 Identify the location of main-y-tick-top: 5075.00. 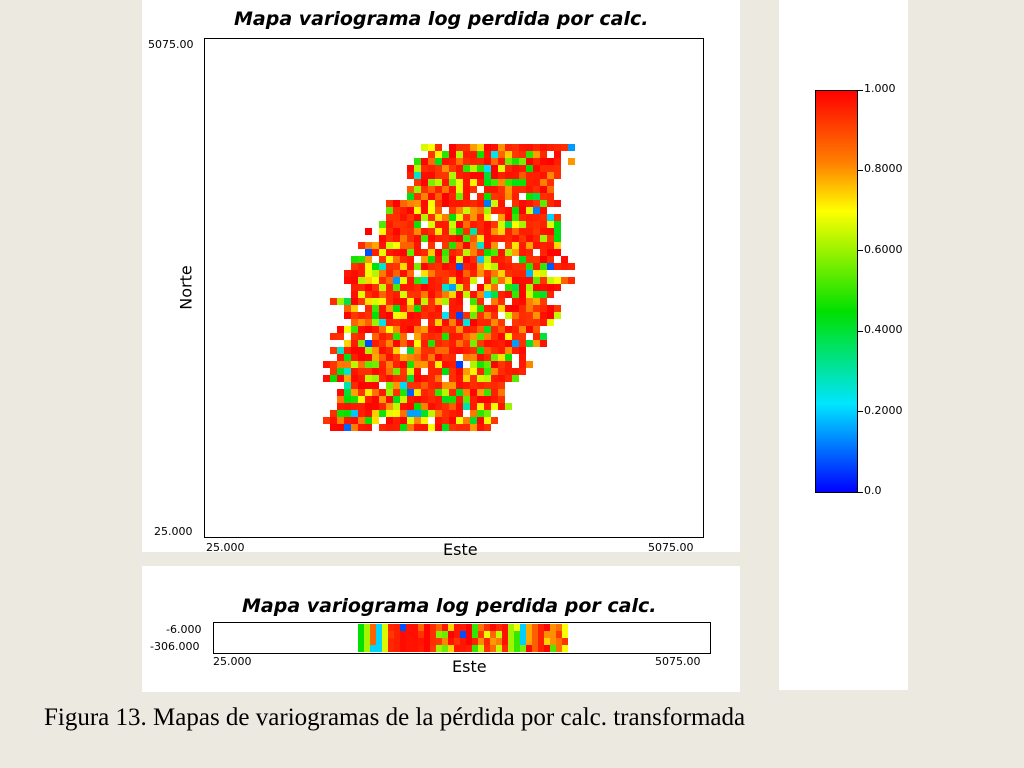
(171, 44).